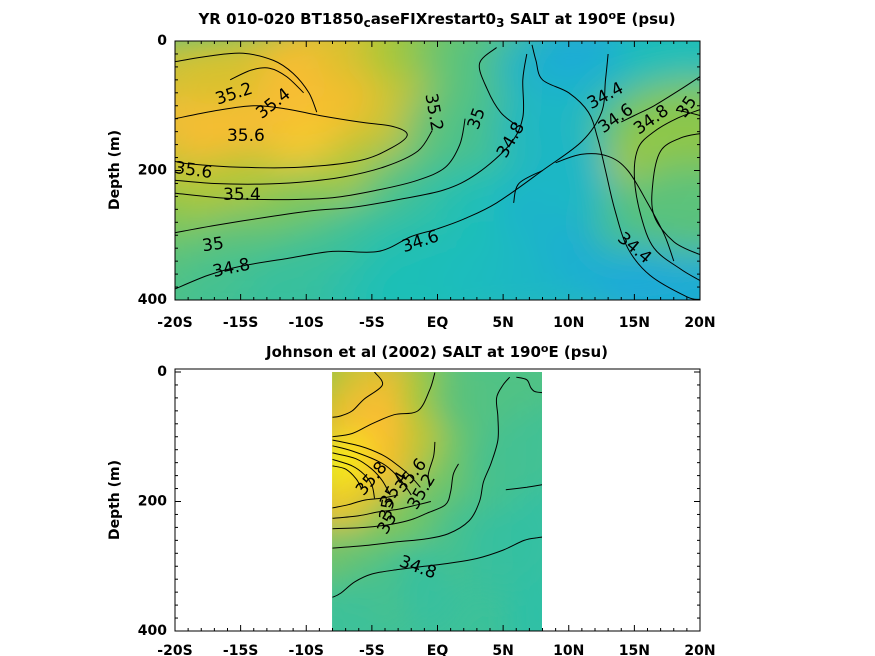  Describe the element at coordinates (246, 136) in the screenshot. I see `chart-top-contour-label: 35.6` at that location.